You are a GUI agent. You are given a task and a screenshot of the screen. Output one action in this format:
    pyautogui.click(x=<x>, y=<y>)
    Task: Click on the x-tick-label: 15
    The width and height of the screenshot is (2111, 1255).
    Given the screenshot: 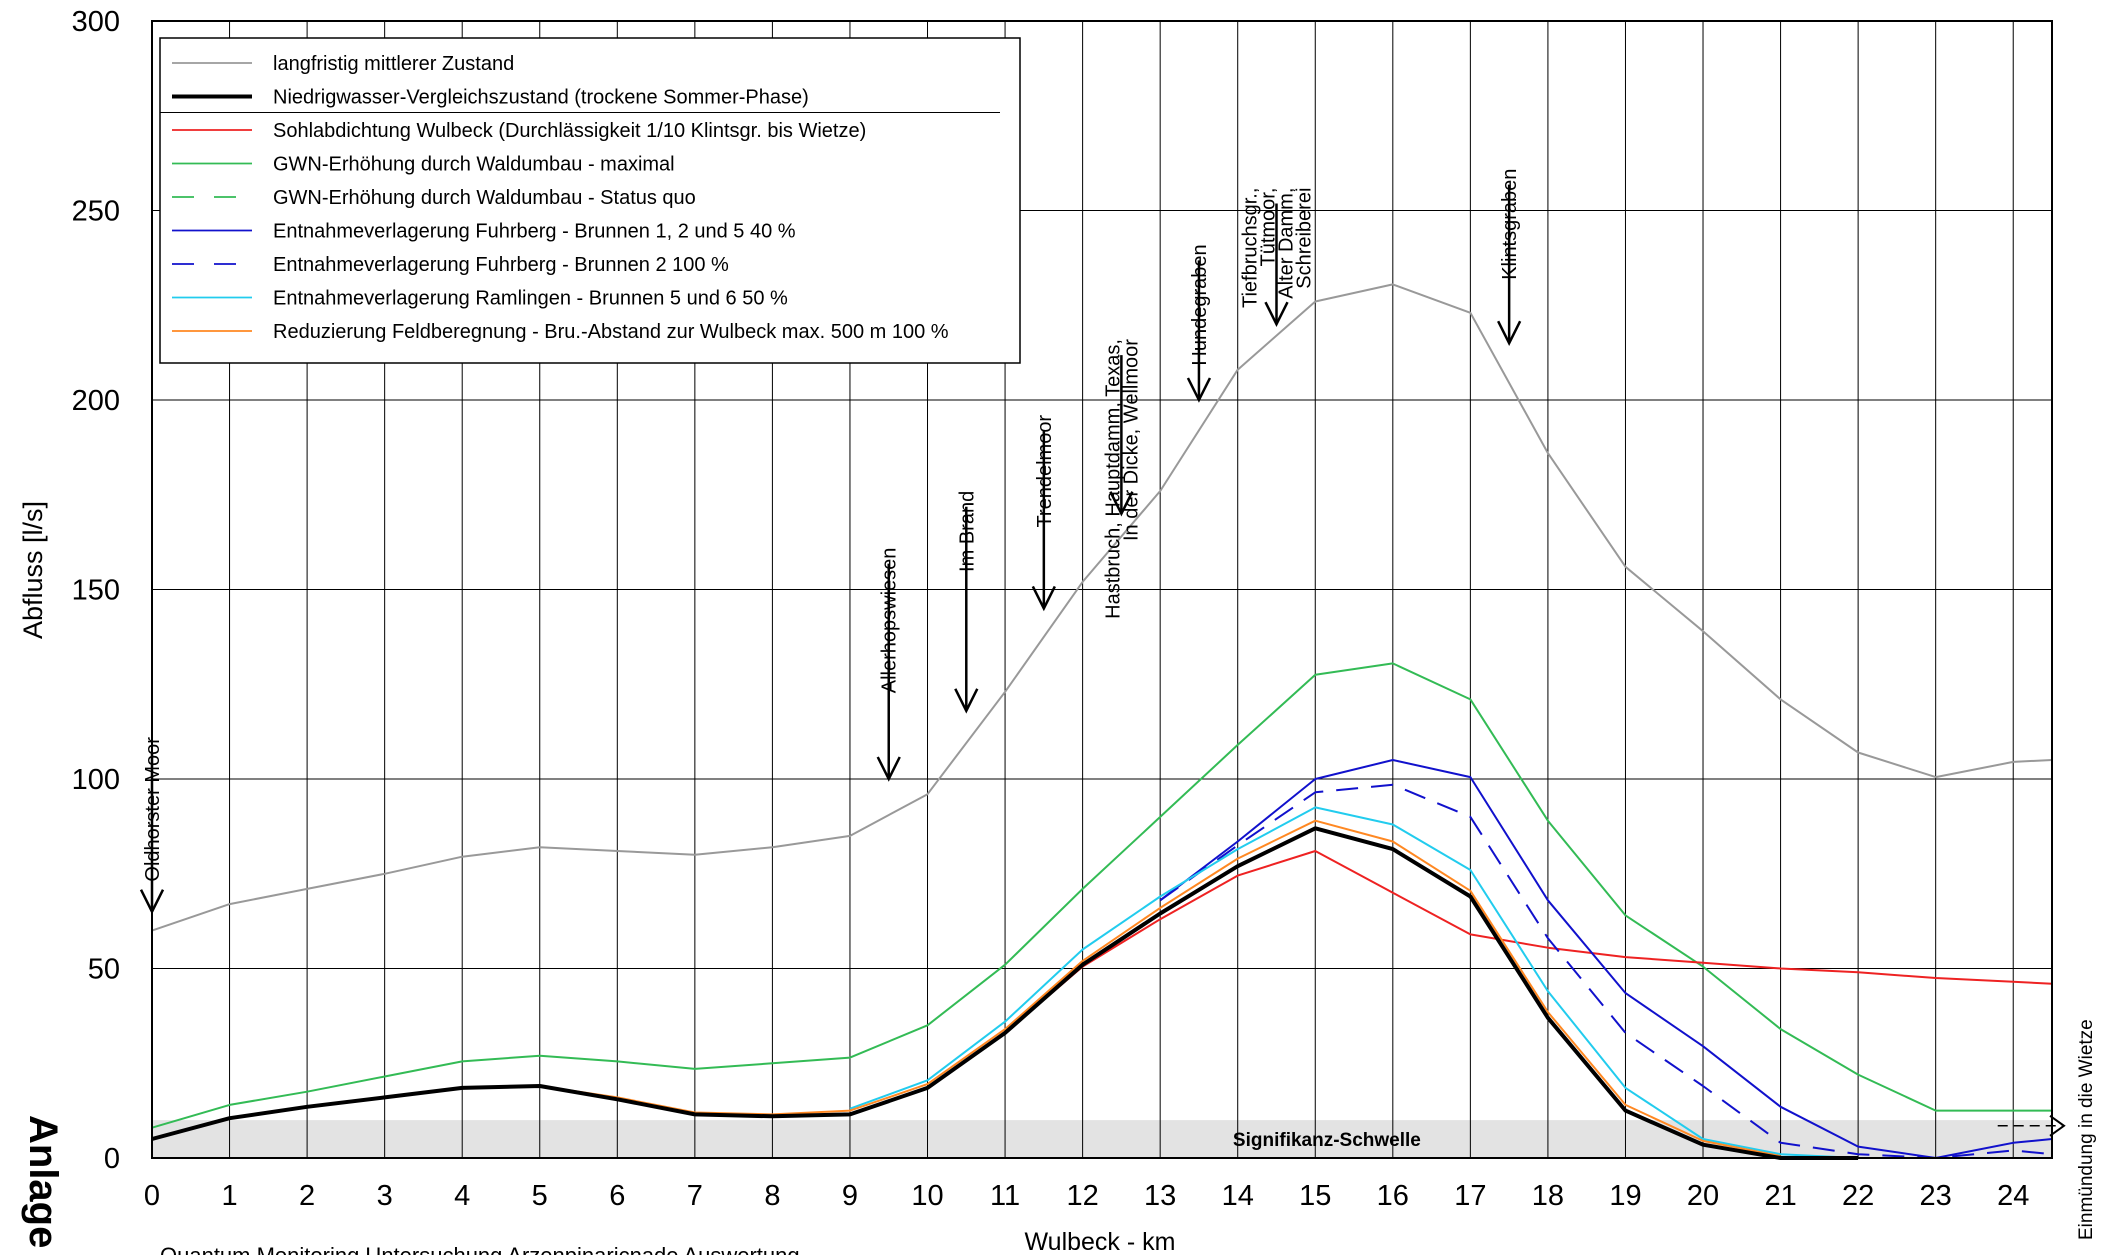 What is the action you would take?
    pyautogui.click(x=1315, y=1196)
    